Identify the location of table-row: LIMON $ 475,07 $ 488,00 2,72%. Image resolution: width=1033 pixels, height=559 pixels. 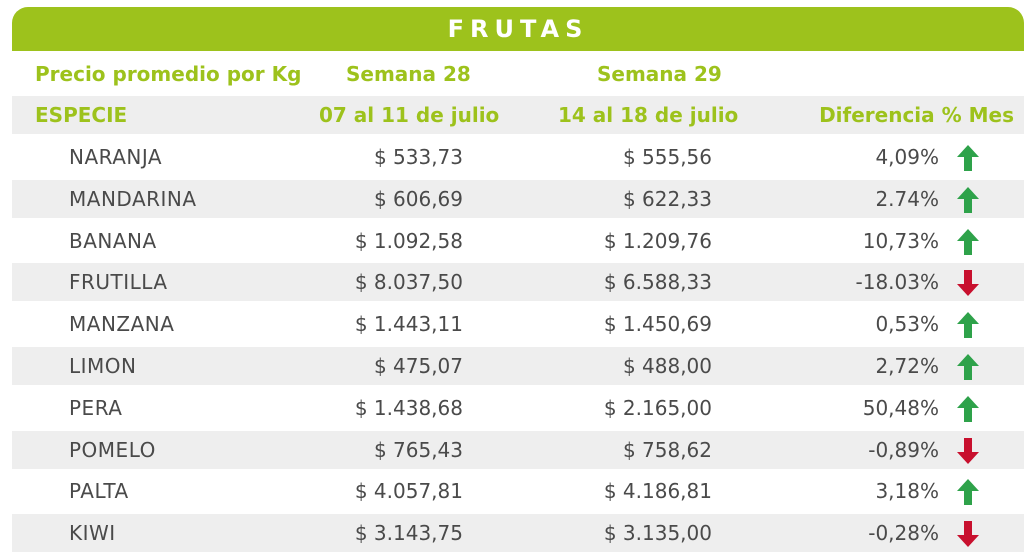
(518, 365).